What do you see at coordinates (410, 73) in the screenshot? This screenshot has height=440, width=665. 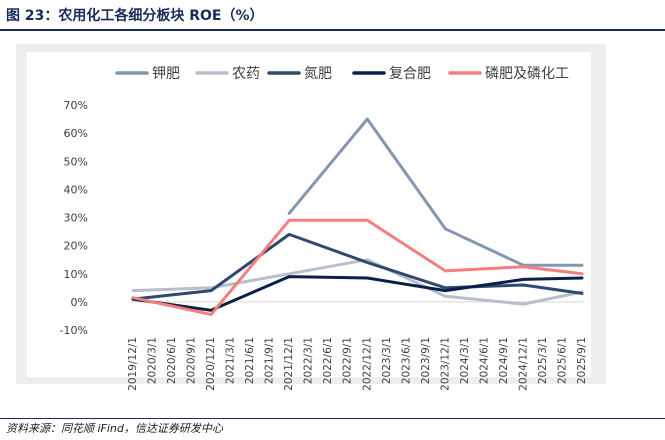 I see `legend-label: 复合肥` at bounding box center [410, 73].